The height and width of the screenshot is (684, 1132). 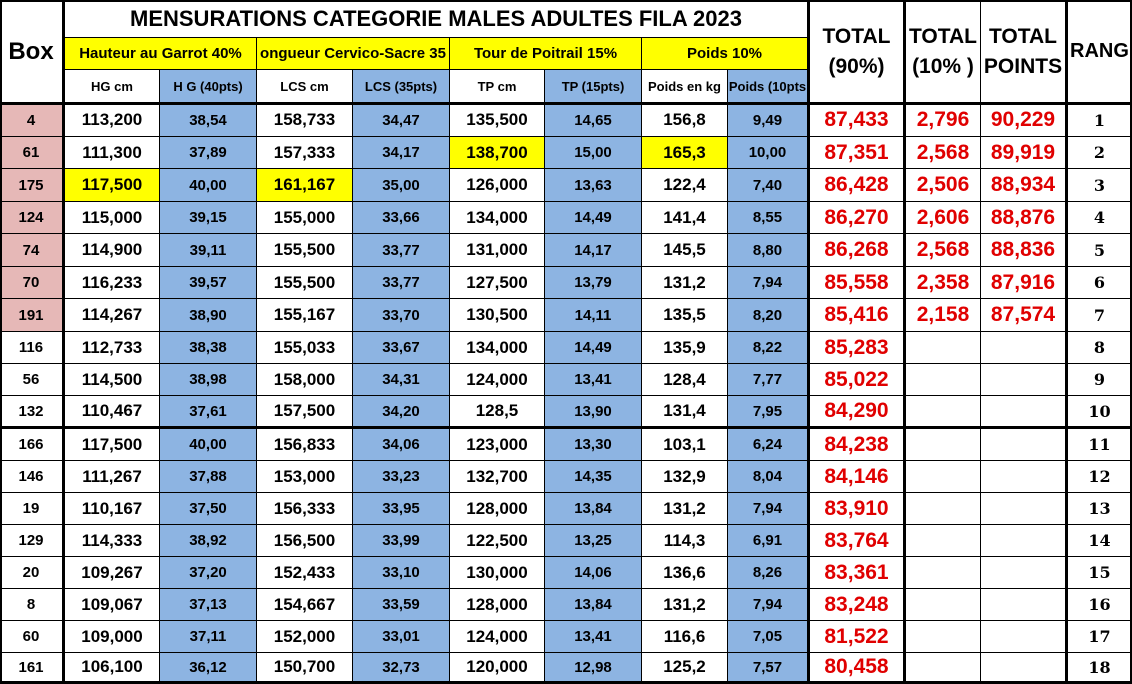 What do you see at coordinates (208, 283) in the screenshot?
I see `table-cell-hg-pts: 39,57` at bounding box center [208, 283].